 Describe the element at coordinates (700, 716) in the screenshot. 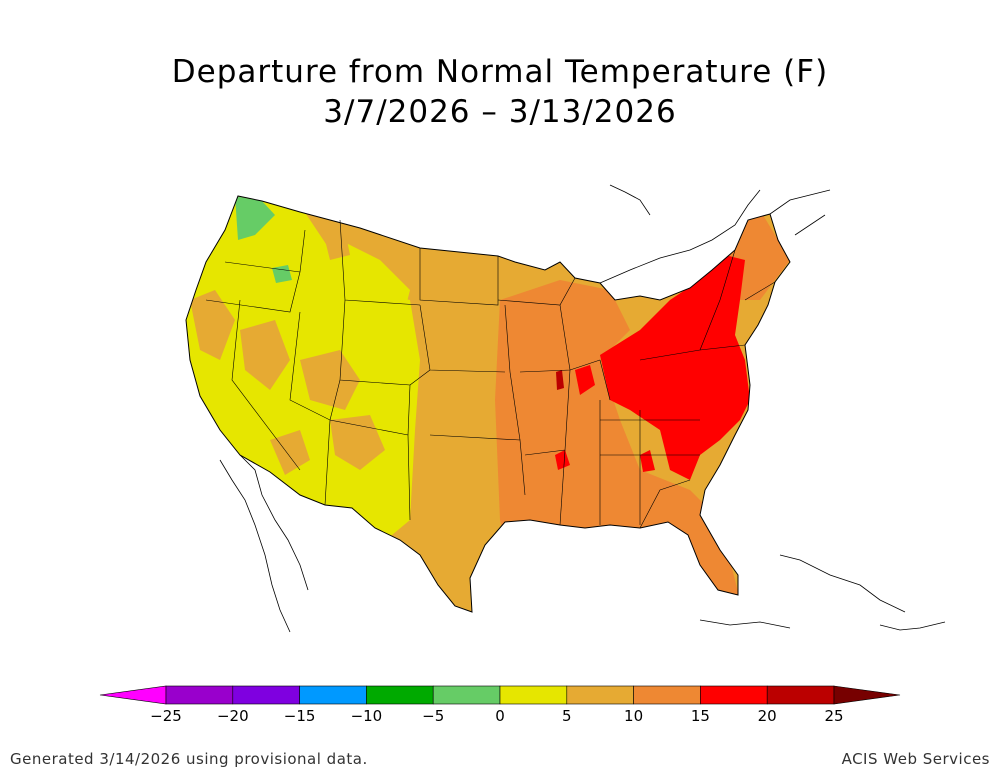

I see `legend-tick-label: 15` at that location.